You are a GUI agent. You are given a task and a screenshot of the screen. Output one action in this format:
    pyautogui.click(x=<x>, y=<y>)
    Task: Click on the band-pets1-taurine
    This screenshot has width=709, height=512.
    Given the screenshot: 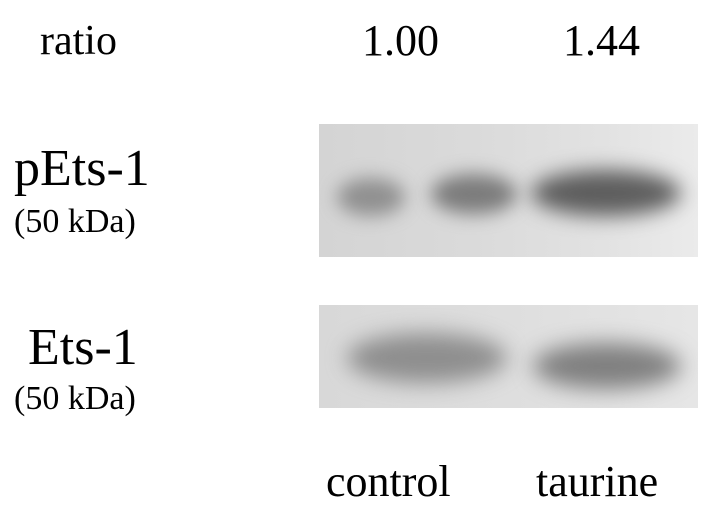 What is the action you would take?
    pyautogui.click(x=606, y=193)
    